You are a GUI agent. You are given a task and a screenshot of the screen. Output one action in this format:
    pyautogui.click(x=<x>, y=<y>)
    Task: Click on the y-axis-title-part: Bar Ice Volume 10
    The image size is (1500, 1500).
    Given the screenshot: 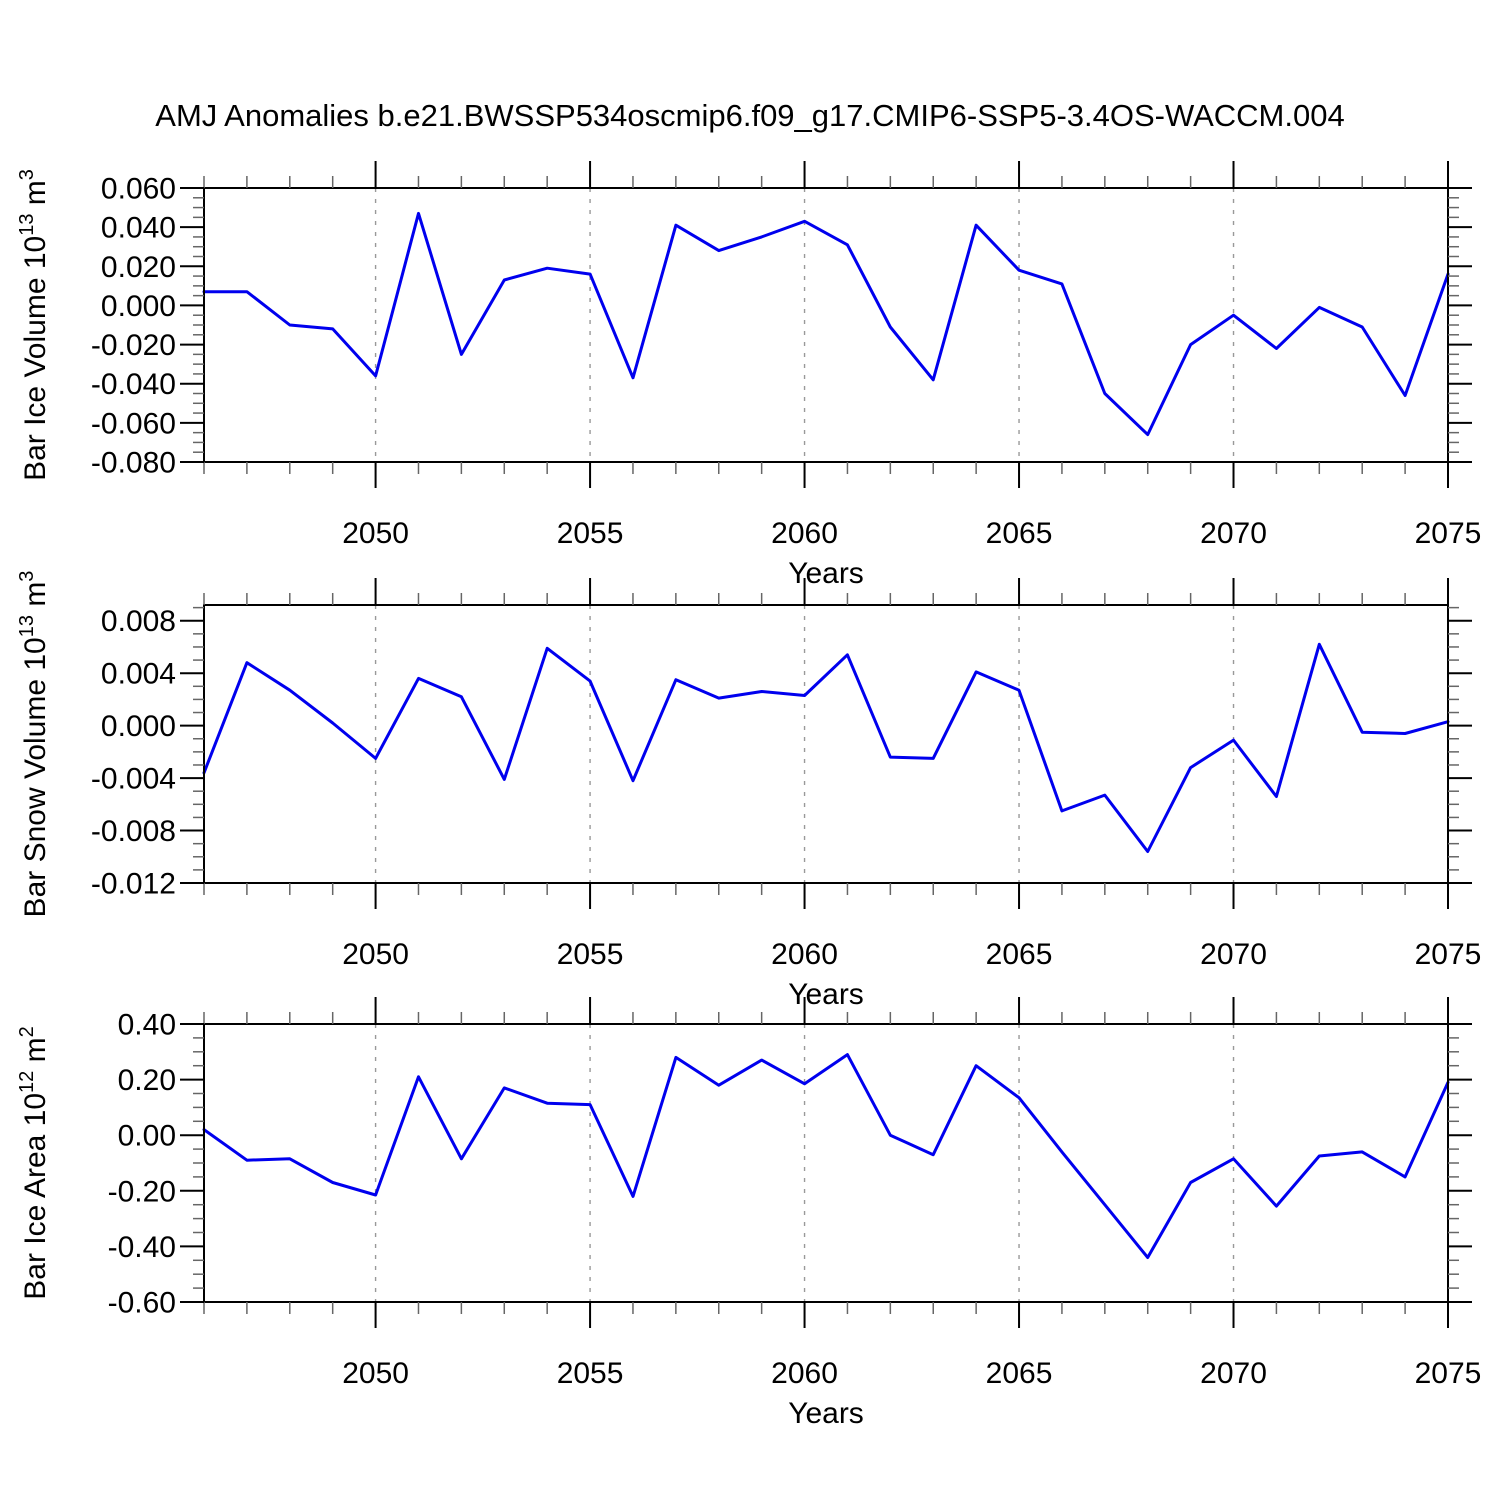 What is the action you would take?
    pyautogui.click(x=35, y=358)
    